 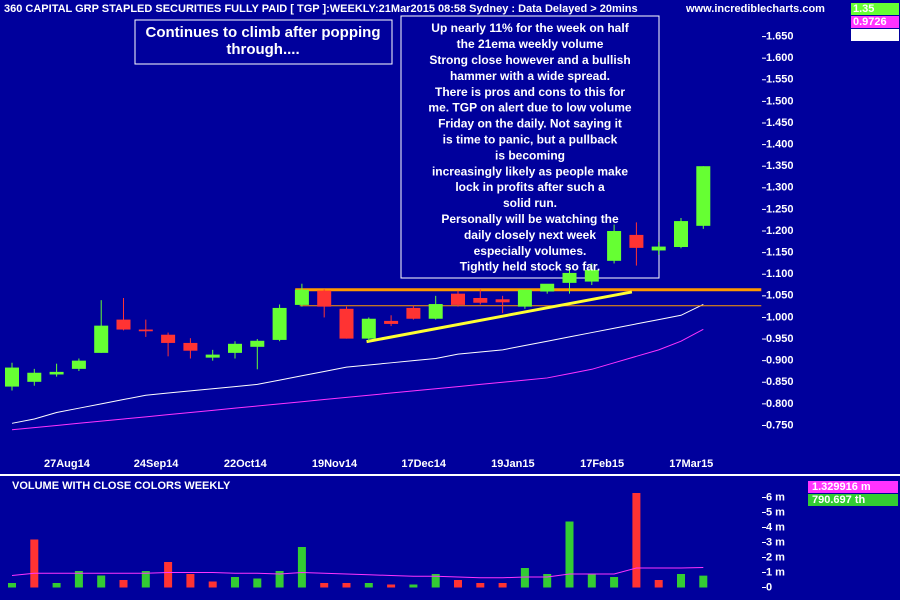 I want to click on annotation: daily closely next week, so click(x=530, y=235).